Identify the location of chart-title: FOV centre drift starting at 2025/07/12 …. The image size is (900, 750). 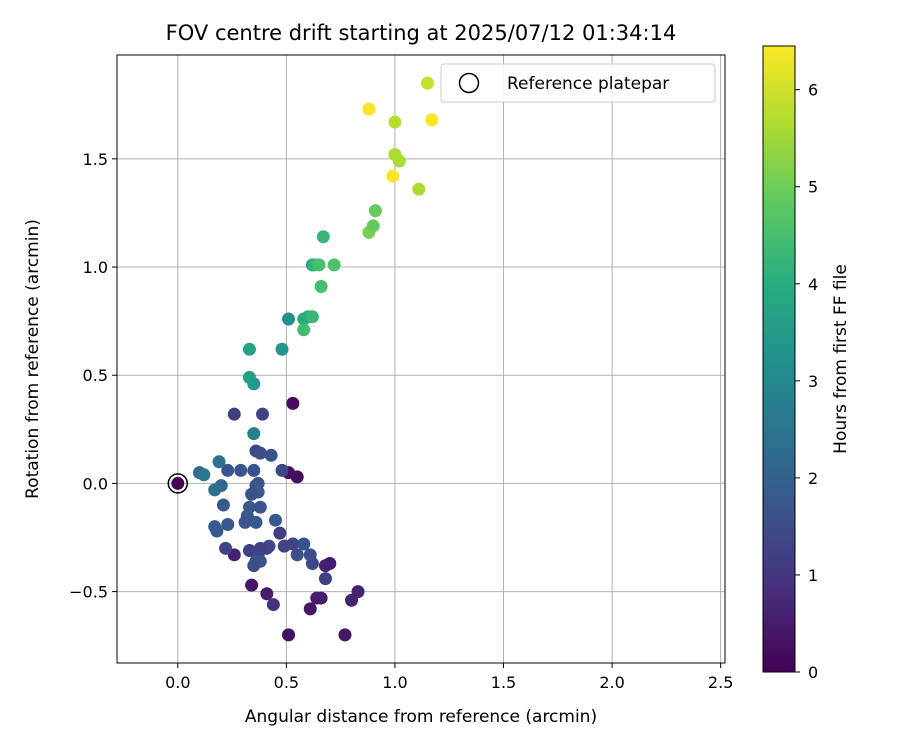
(421, 33).